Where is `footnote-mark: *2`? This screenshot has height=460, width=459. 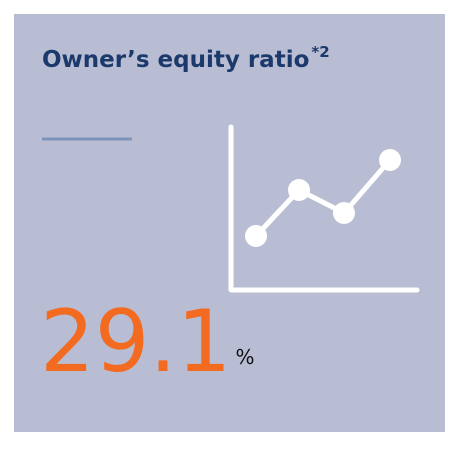
footnote-mark: *2 is located at coordinates (320, 52).